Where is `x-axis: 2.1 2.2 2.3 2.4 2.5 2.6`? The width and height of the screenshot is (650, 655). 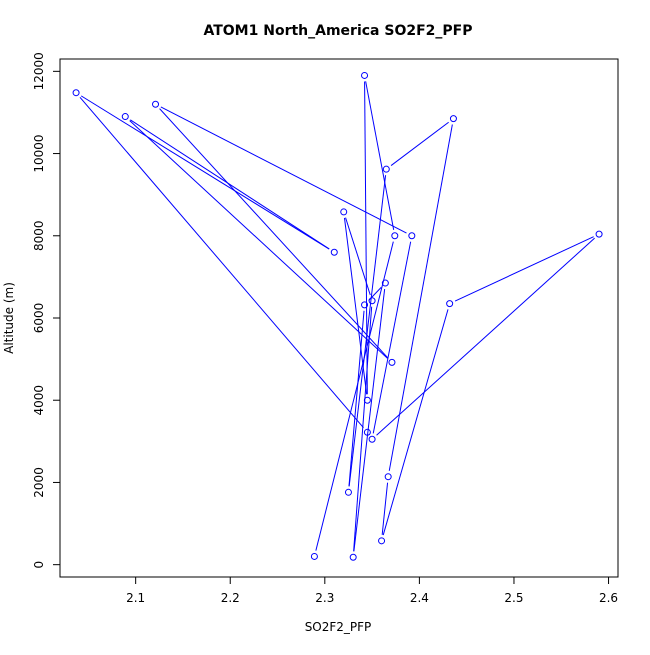
x-axis: 2.1 2.2 2.3 2.4 2.5 2.6 is located at coordinates (372, 590).